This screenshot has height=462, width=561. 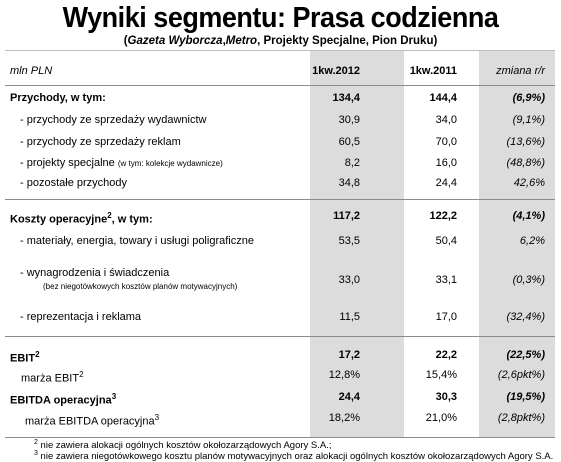 I want to click on row-label-note: (w tym: kolekcje wydawnicze), so click(x=170, y=163).